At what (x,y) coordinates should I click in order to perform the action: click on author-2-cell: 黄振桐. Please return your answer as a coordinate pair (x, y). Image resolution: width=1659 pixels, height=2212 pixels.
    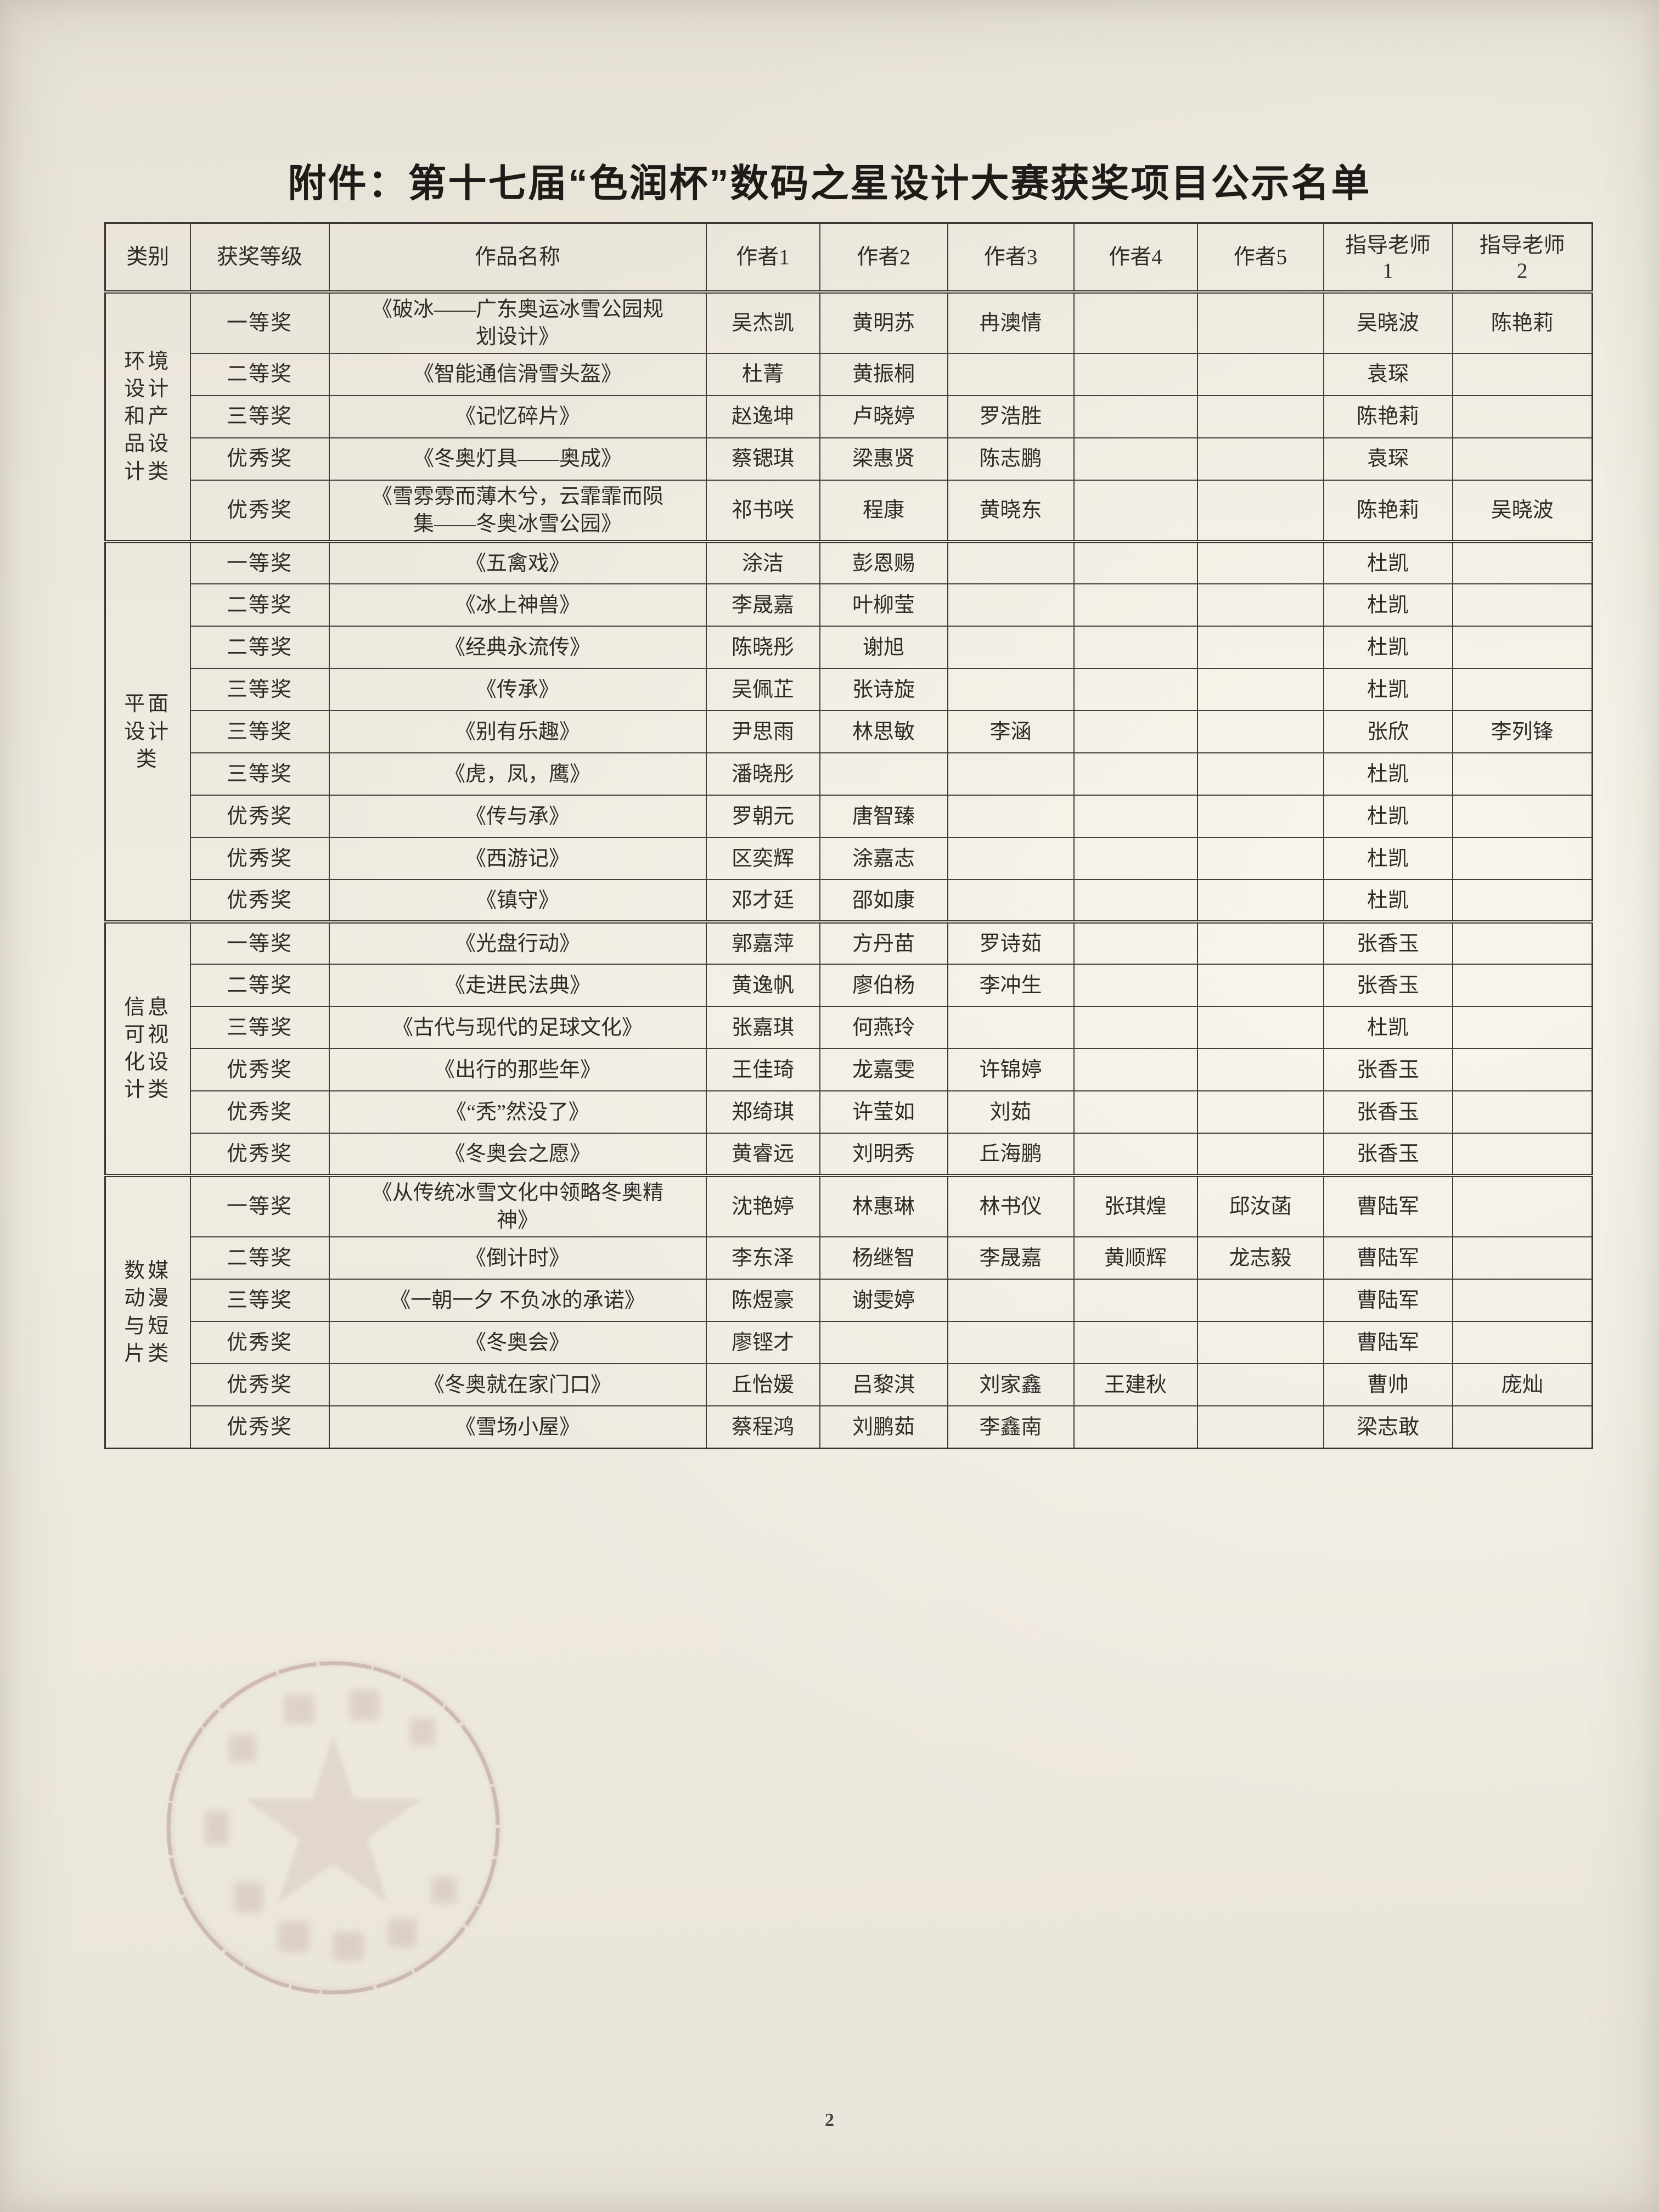
    Looking at the image, I should click on (883, 374).